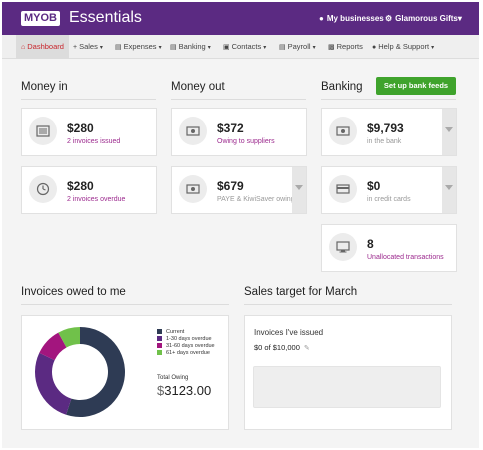 Image resolution: width=483 pixels, height=450 pixels. Describe the element at coordinates (301, 292) in the screenshot. I see `sales-target-title: Sales target for March` at that location.